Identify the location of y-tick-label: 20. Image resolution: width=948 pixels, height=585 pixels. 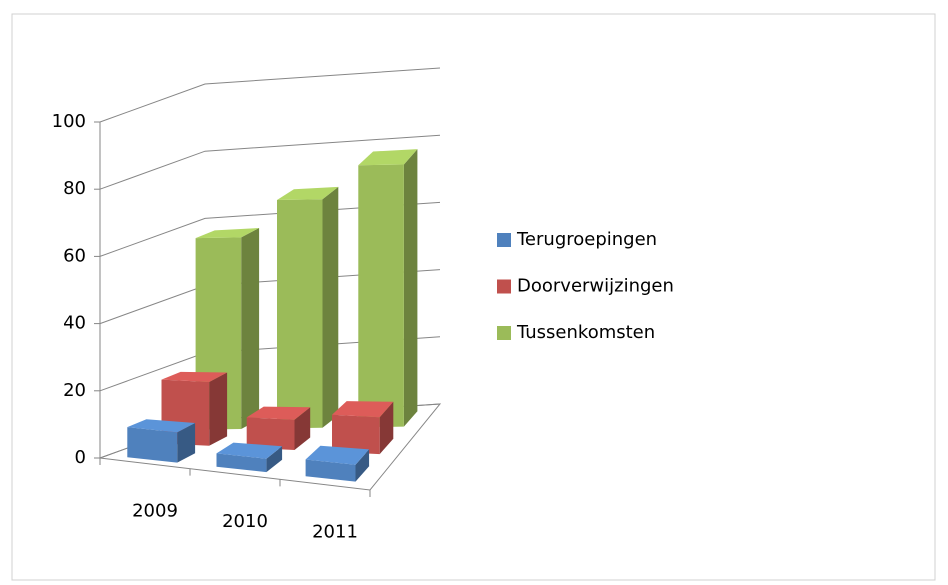
(74, 390).